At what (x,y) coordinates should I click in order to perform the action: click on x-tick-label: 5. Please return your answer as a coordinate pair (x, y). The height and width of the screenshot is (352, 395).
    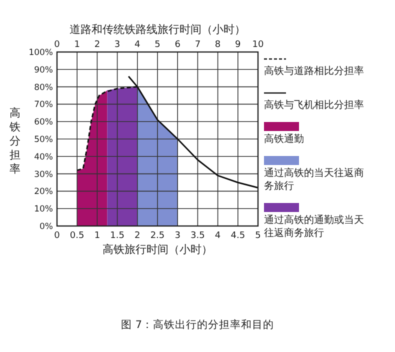
    Looking at the image, I should click on (258, 236).